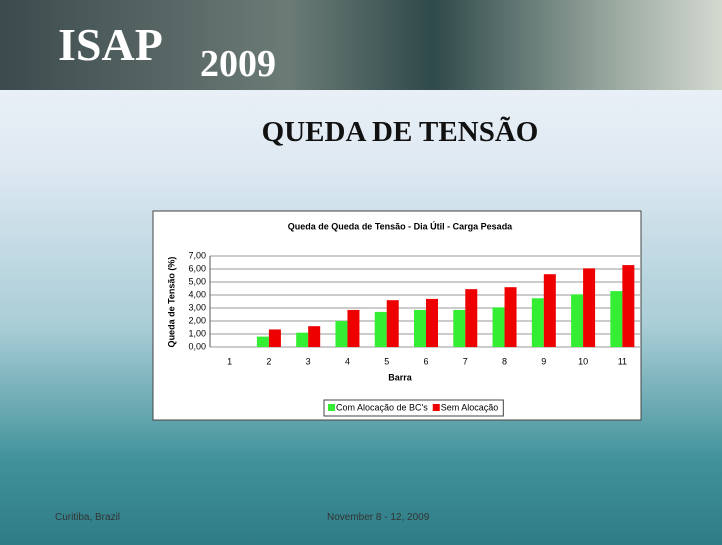 The width and height of the screenshot is (722, 545). I want to click on footer-location: Curitiba, Brazil, so click(88, 517).